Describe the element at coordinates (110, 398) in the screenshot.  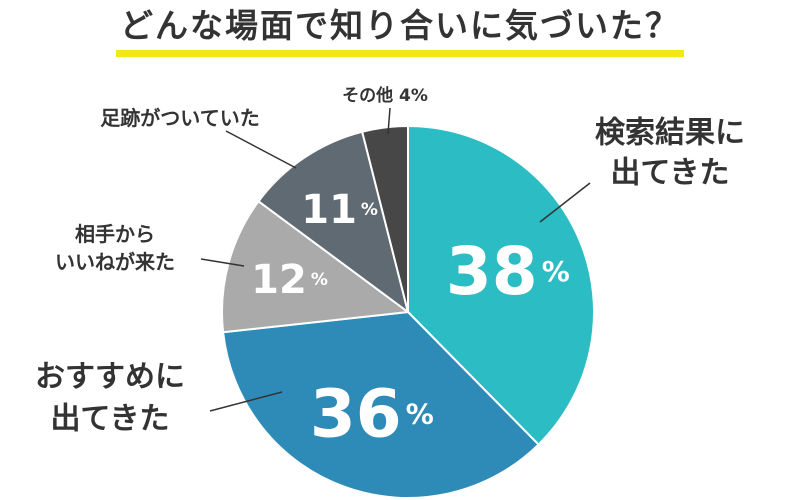
I see `slice-category-label-1: おすすめに出てきた` at that location.